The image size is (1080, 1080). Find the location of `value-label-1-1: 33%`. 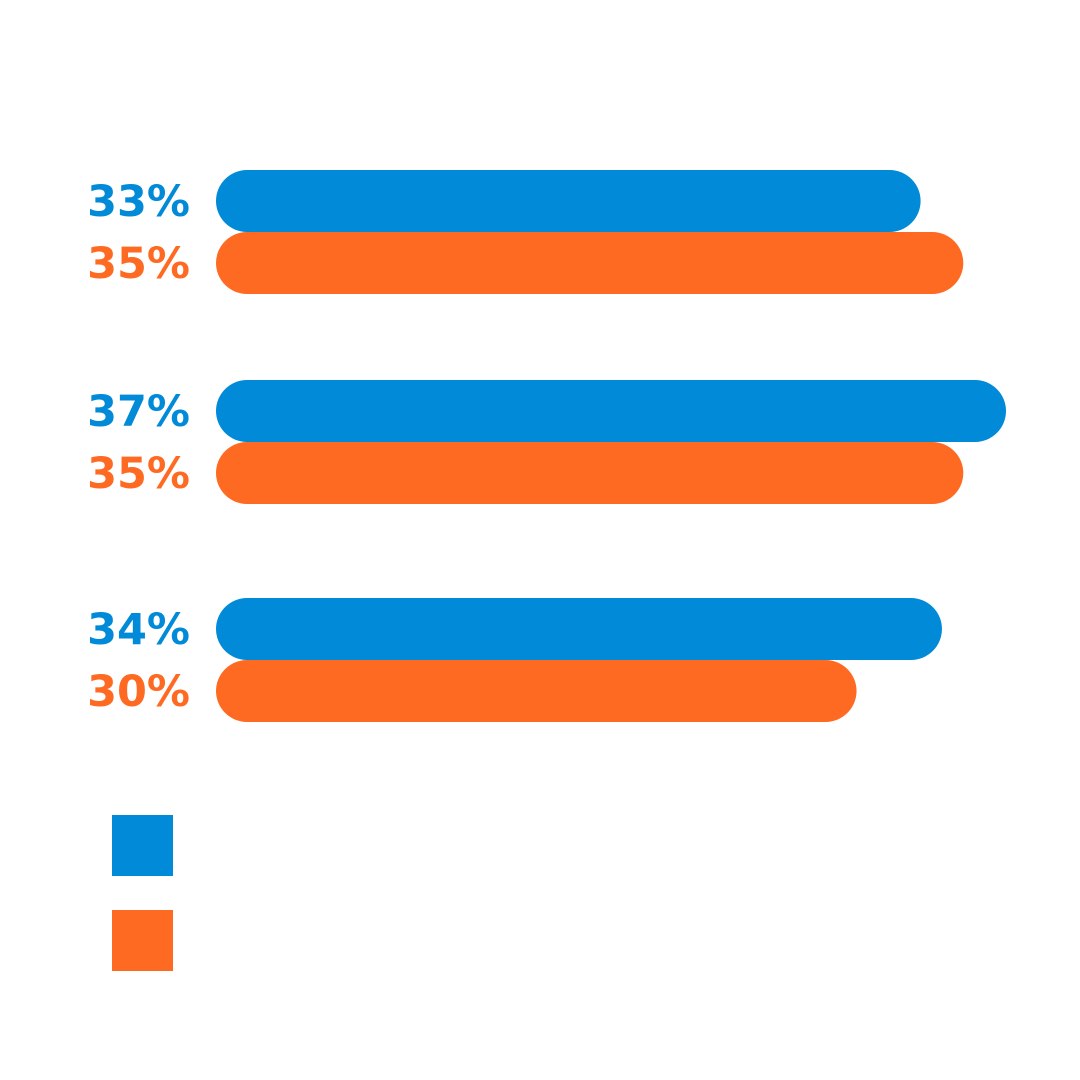

value-label-1-1: 33% is located at coordinates (138, 202).